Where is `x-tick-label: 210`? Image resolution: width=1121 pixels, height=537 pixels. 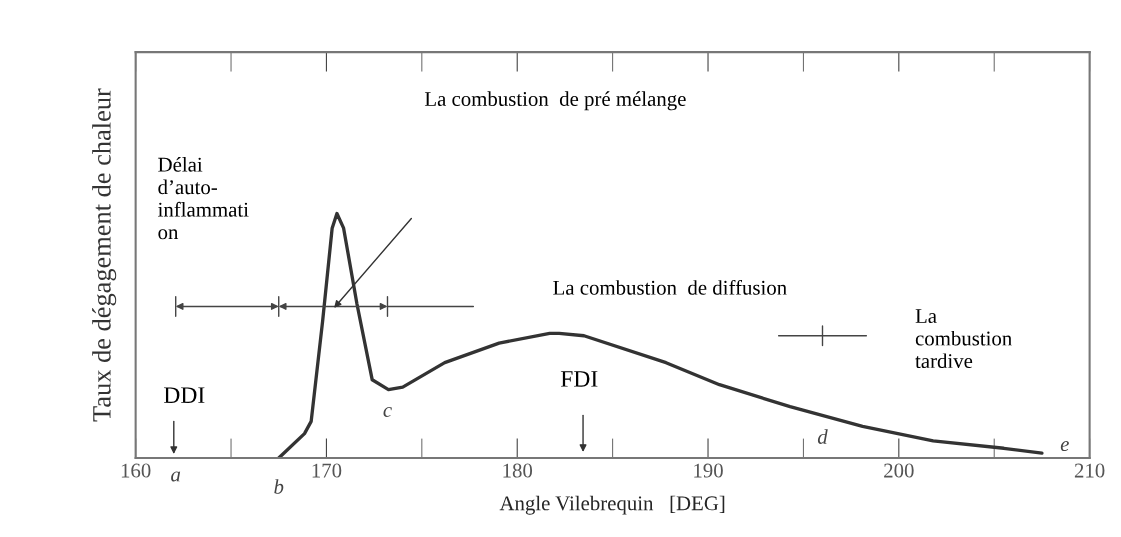
x-tick-label: 210 is located at coordinates (1089, 470).